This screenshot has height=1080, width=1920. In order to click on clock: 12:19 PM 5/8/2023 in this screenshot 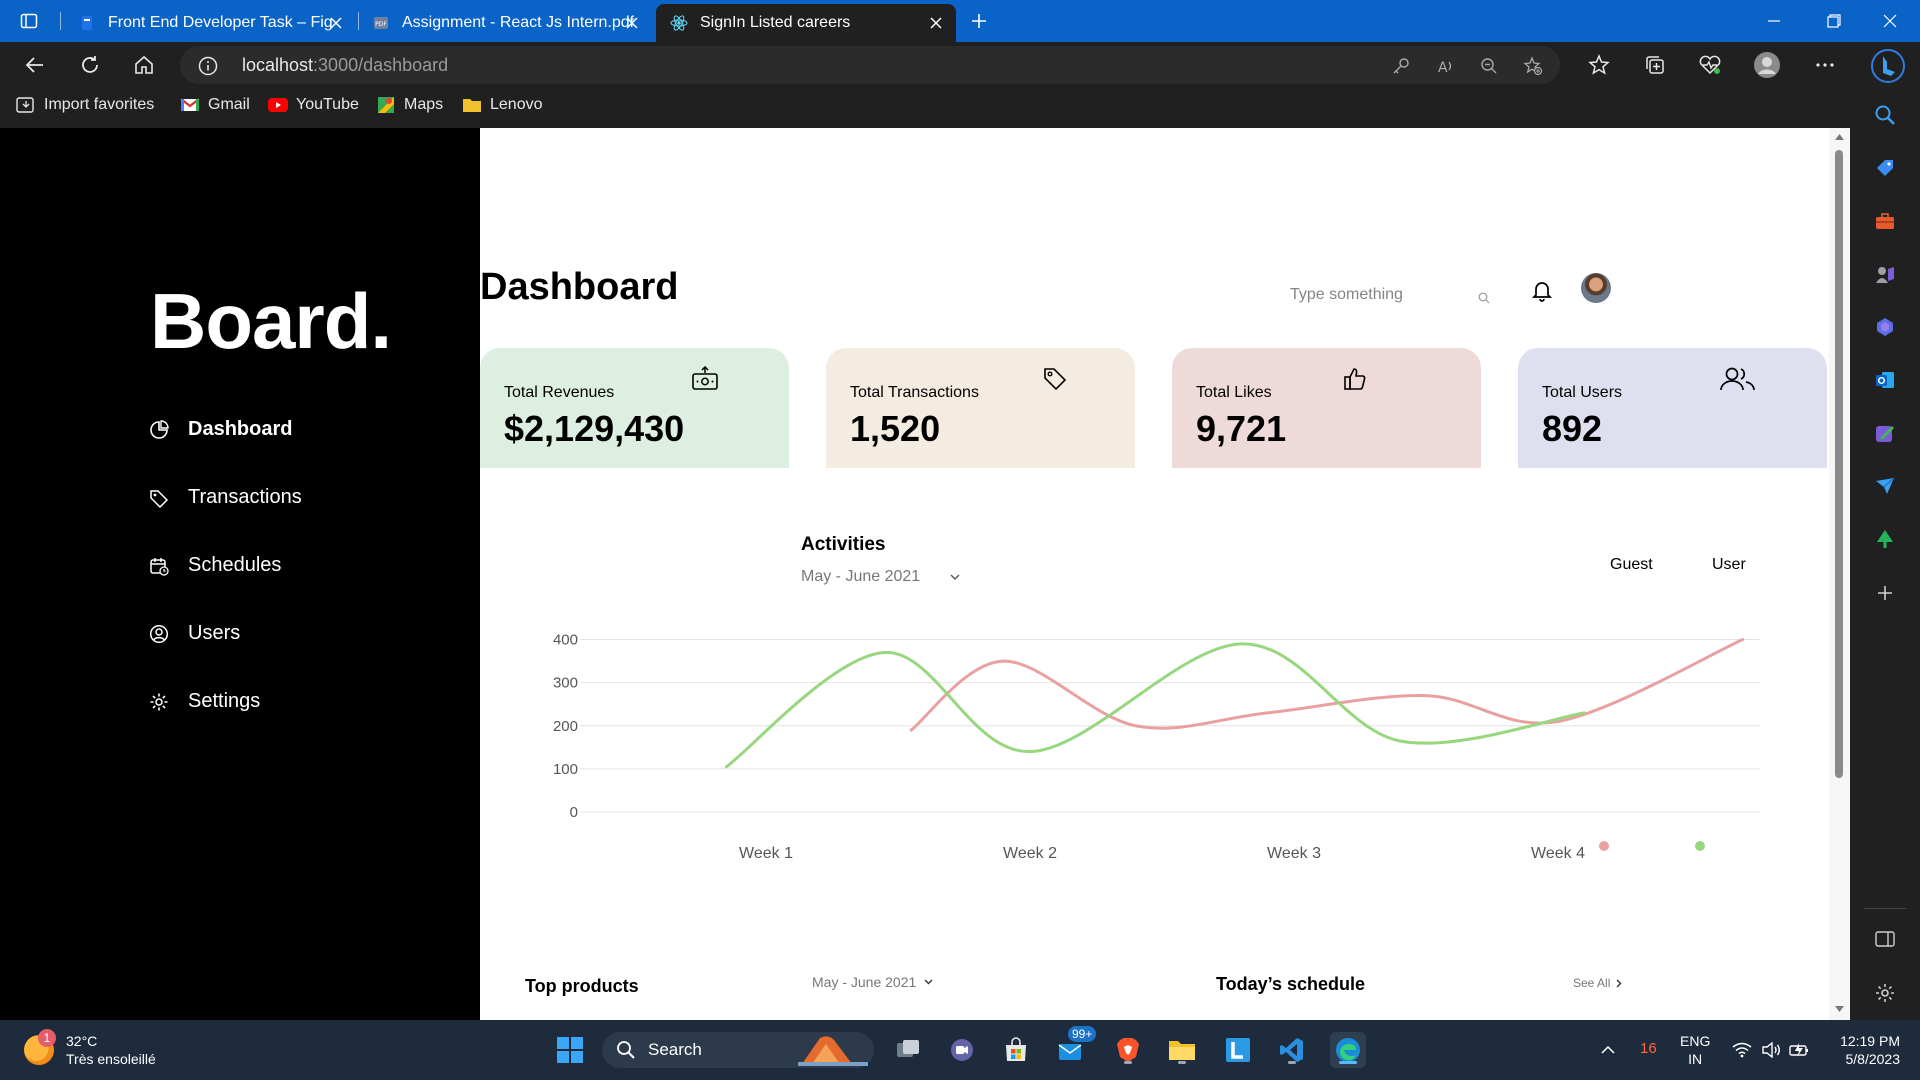, I will do `click(1865, 1050)`.